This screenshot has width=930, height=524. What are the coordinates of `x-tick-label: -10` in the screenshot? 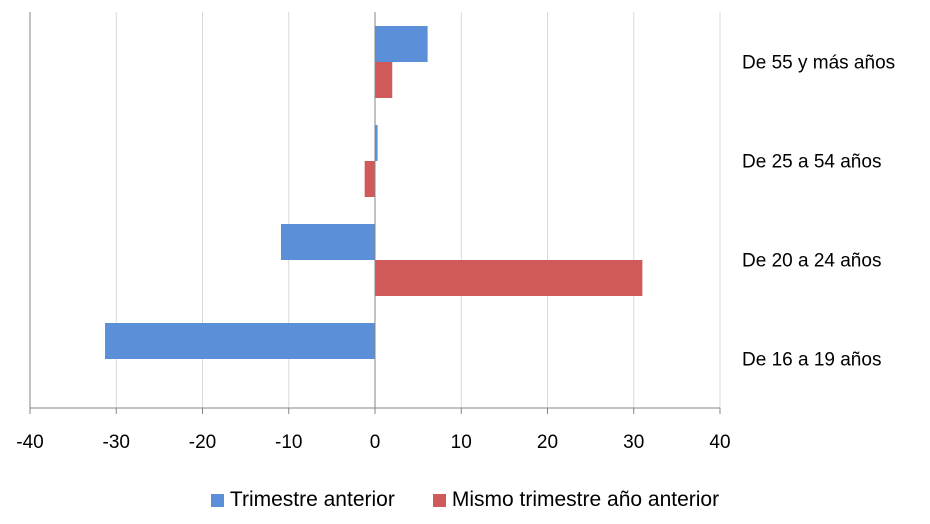 It's located at (288, 442).